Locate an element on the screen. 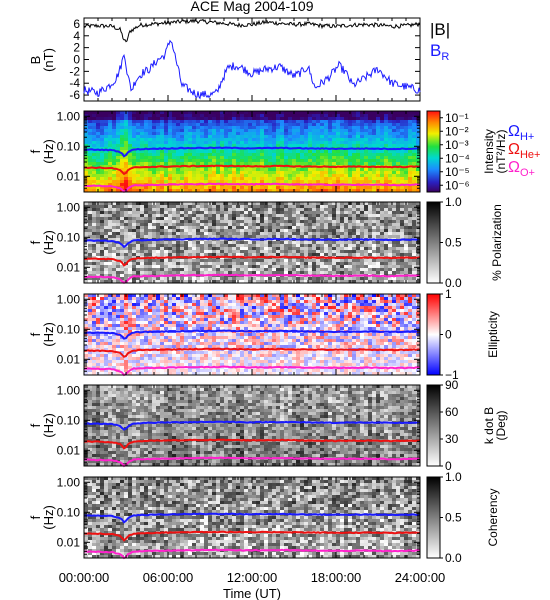 The height and width of the screenshot is (600, 550). kdotb-colorbar-tick-label: 90 is located at coordinates (452, 385).